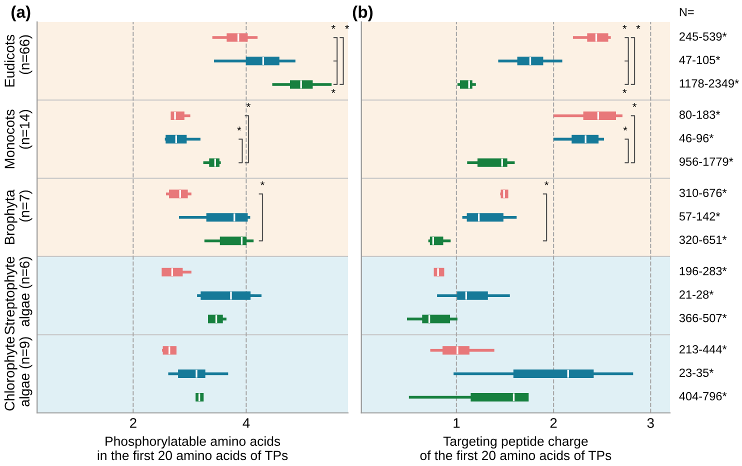  I want to click on x-axis-title: Phosphorylatable amino acids in the first 20 amino acids of TPs, so click(193, 448).